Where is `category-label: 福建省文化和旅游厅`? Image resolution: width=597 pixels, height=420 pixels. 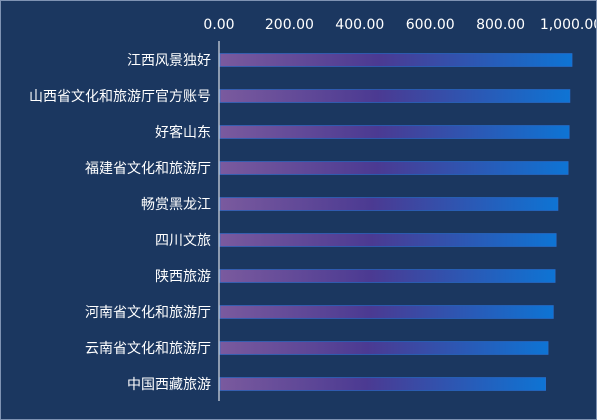
category-label: 福建省文化和旅游厅 is located at coordinates (148, 169).